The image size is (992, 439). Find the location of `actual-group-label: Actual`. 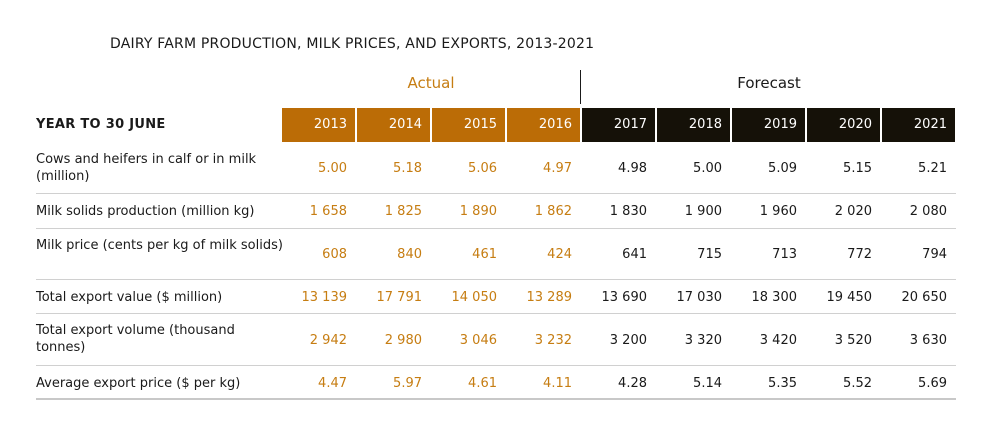

actual-group-label: Actual is located at coordinates (431, 83).